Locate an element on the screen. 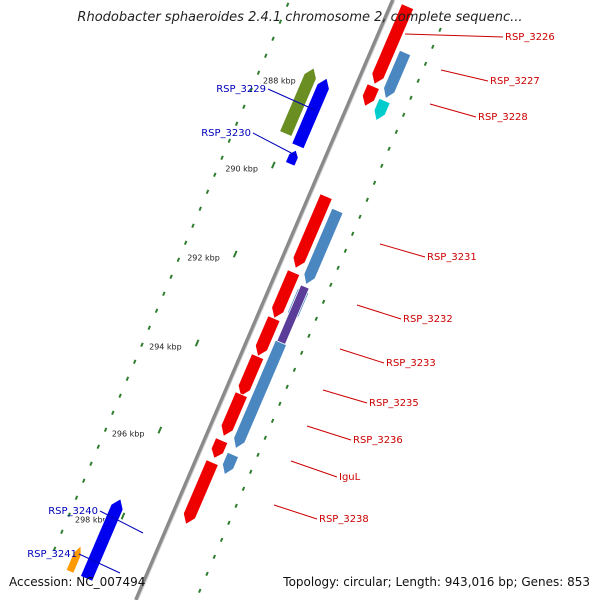  tick-label: 290 kbp is located at coordinates (241, 168).